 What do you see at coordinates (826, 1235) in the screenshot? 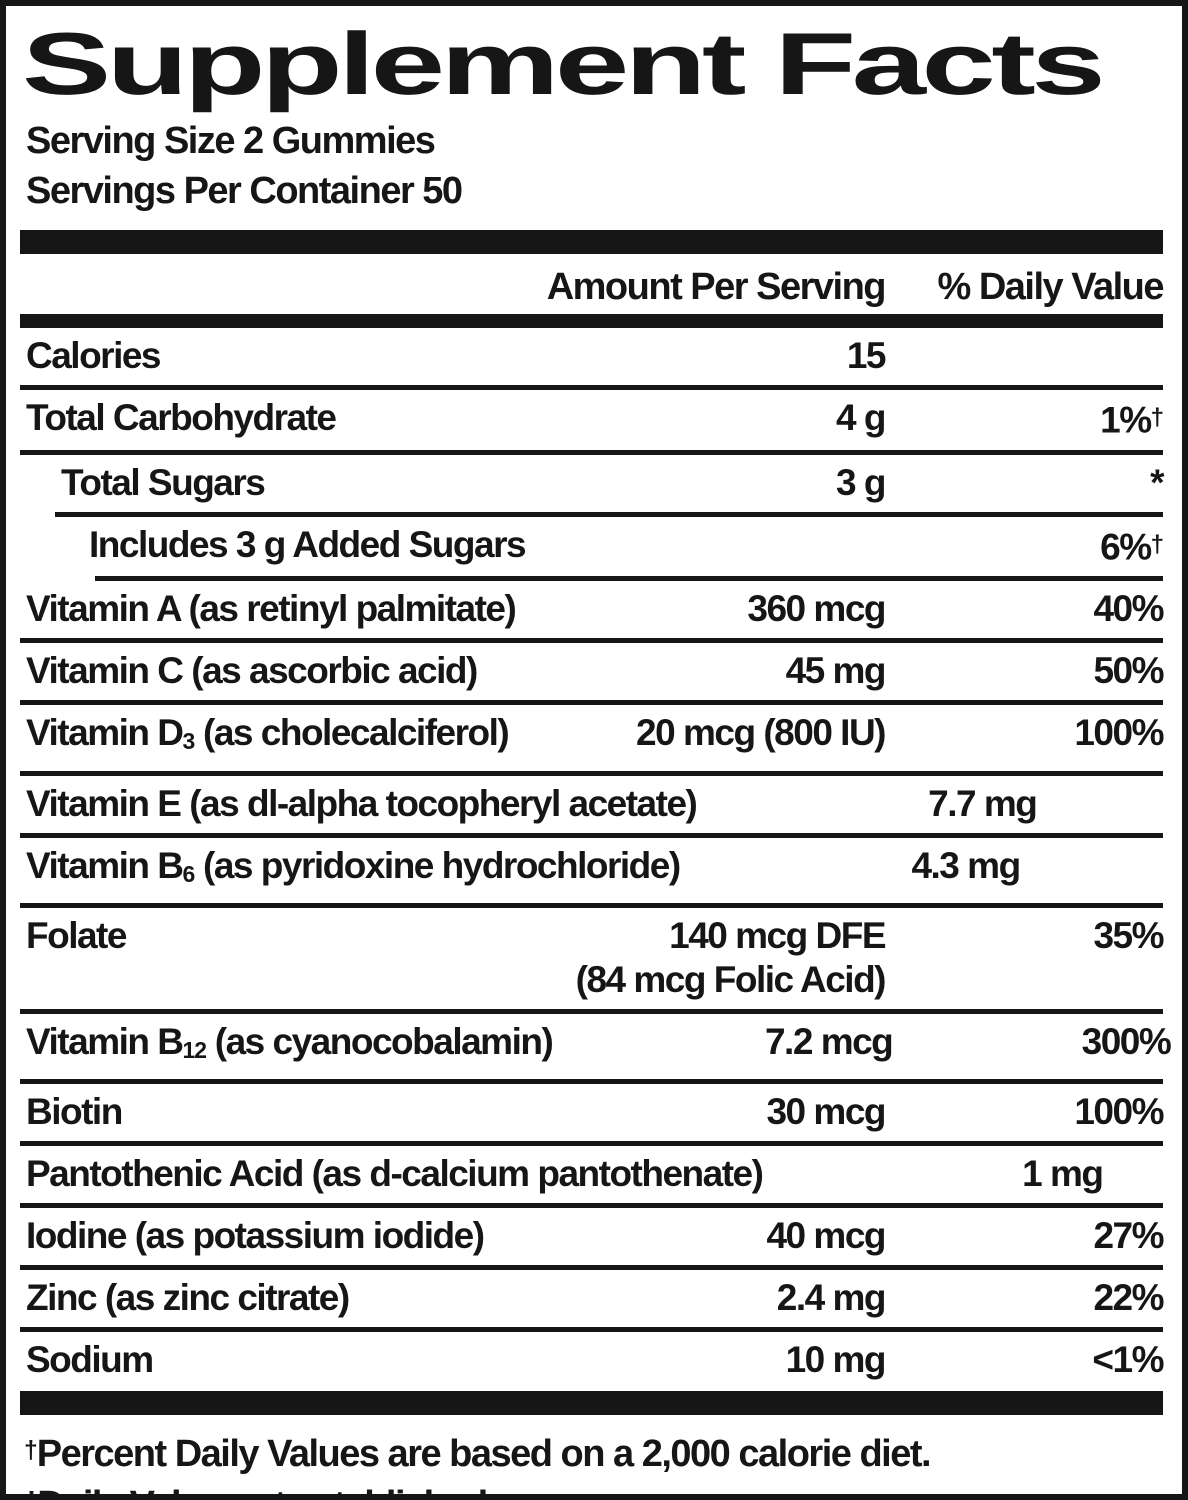
I see `nutrient-amount: 40 mcg` at bounding box center [826, 1235].